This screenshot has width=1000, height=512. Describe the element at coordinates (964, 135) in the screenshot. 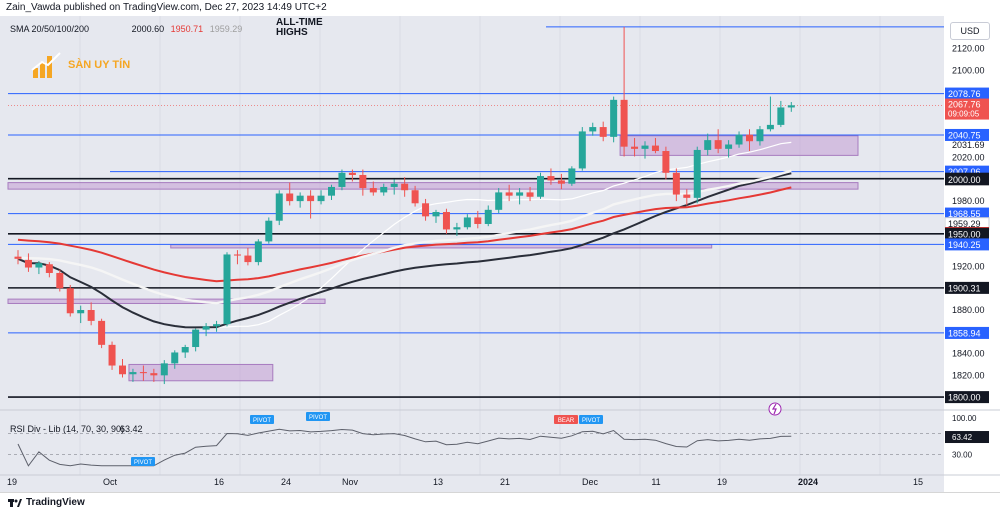

I see `price-level-tag-label: 2040.75` at that location.